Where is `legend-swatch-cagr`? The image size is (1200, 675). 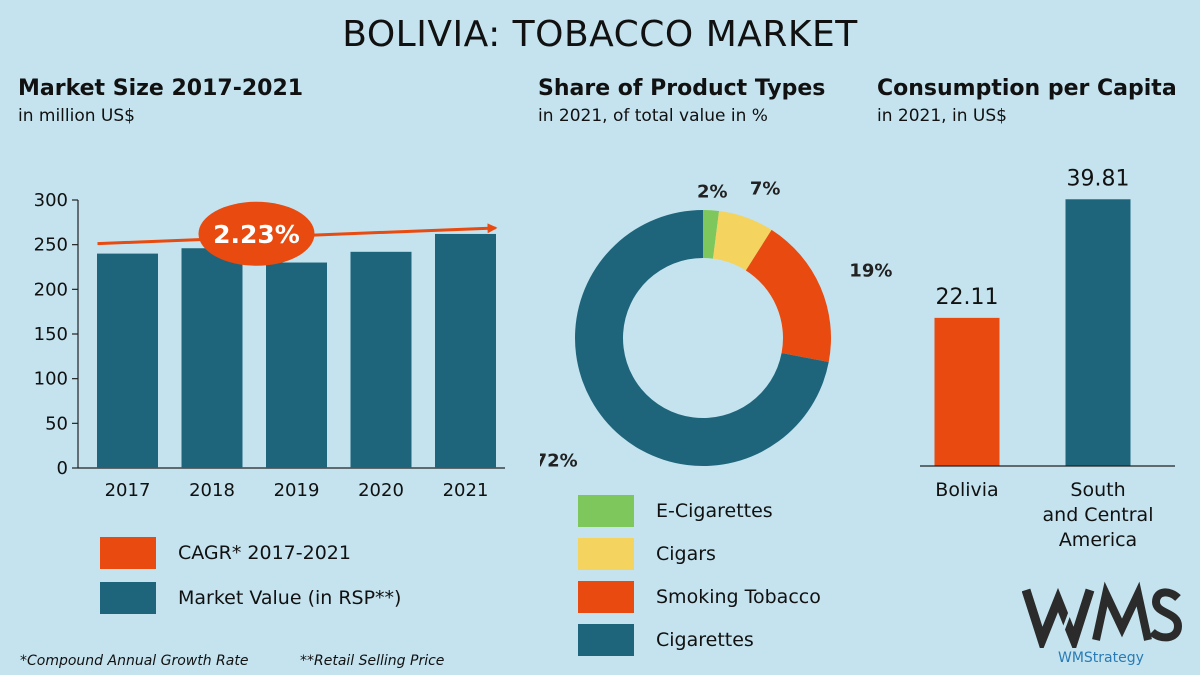 legend-swatch-cagr is located at coordinates (128, 553).